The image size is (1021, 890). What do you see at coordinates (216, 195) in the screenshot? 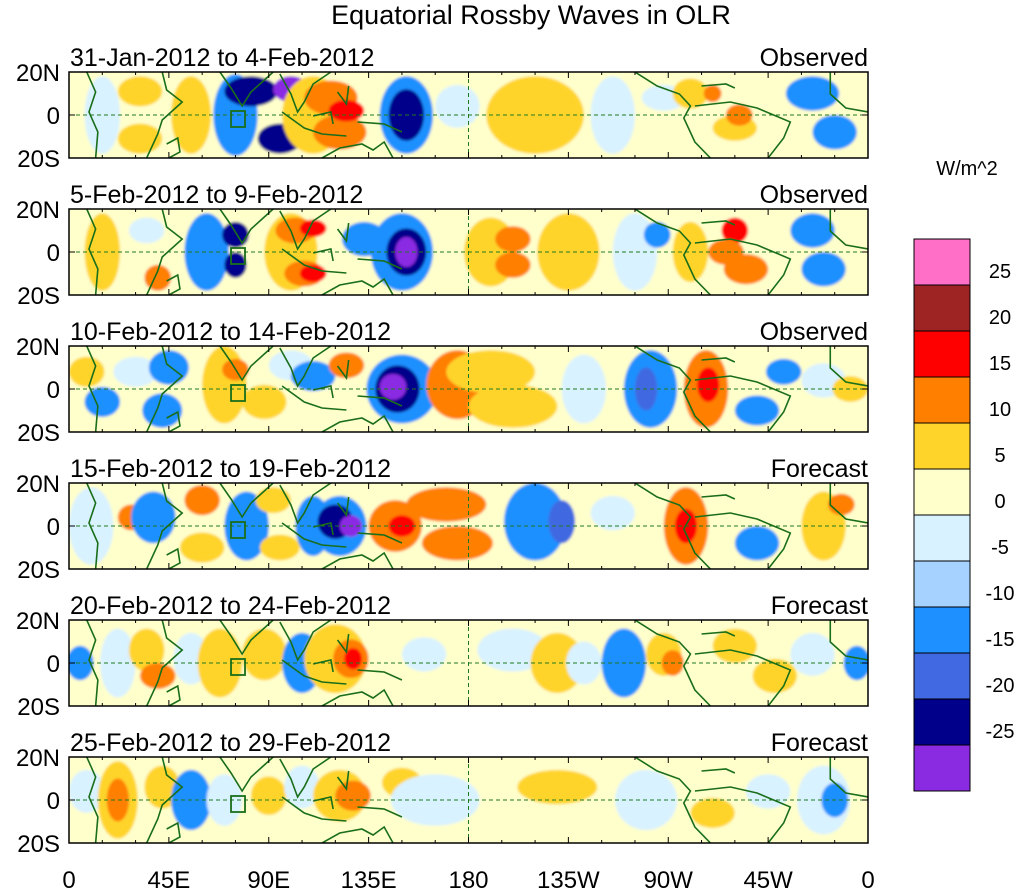
I see `panel-date-range: 5-Feb-2012 to 9-Feb-2012` at bounding box center [216, 195].